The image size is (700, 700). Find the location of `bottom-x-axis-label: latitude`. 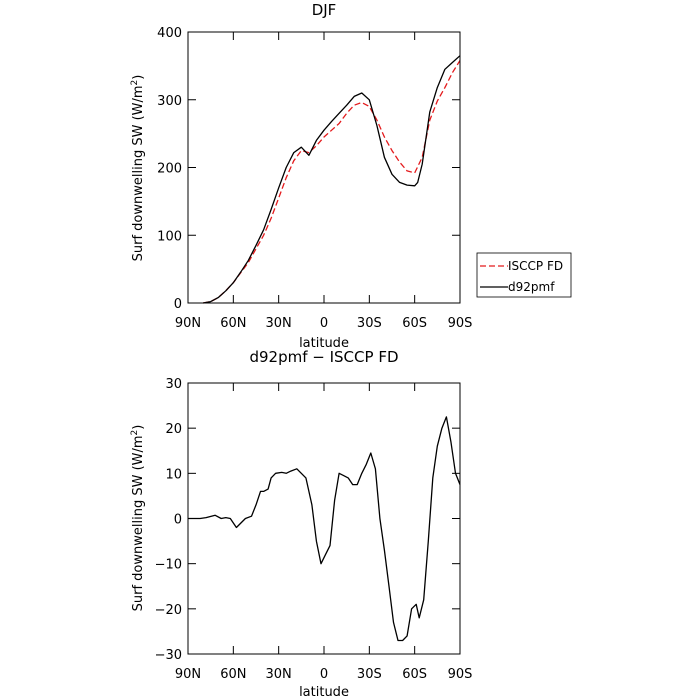

bottom-x-axis-label: latitude is located at coordinates (324, 692).